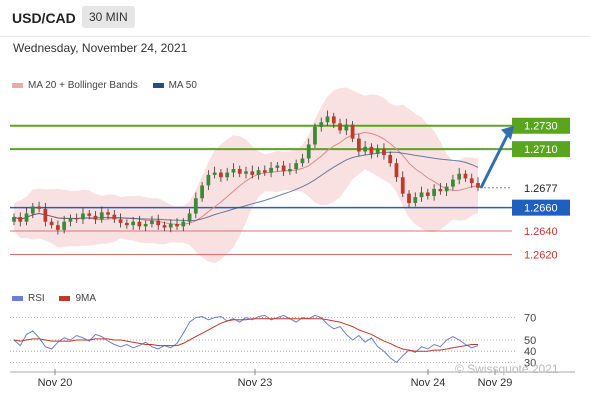 The width and height of the screenshot is (590, 400). What do you see at coordinates (507, 369) in the screenshot?
I see `watermark: © Swissquote 2021` at bounding box center [507, 369].